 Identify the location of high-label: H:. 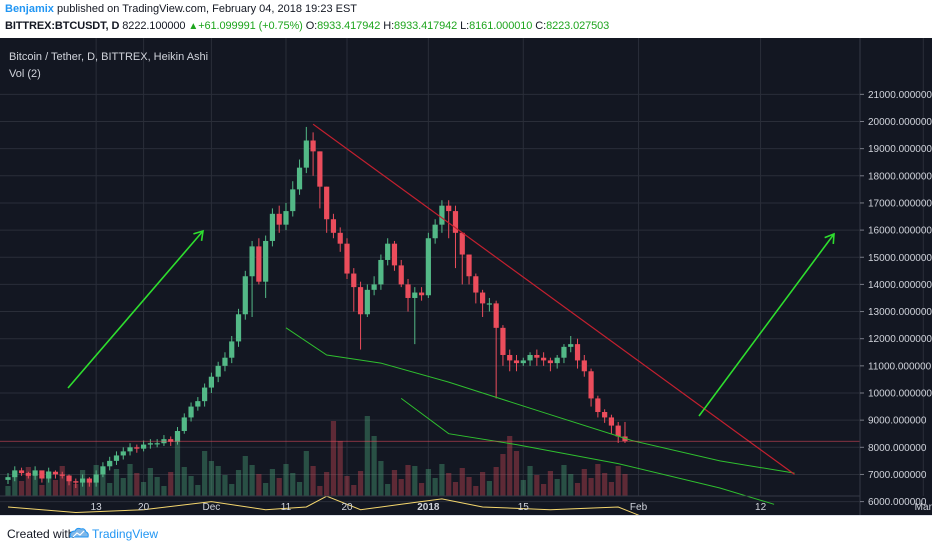
(389, 26).